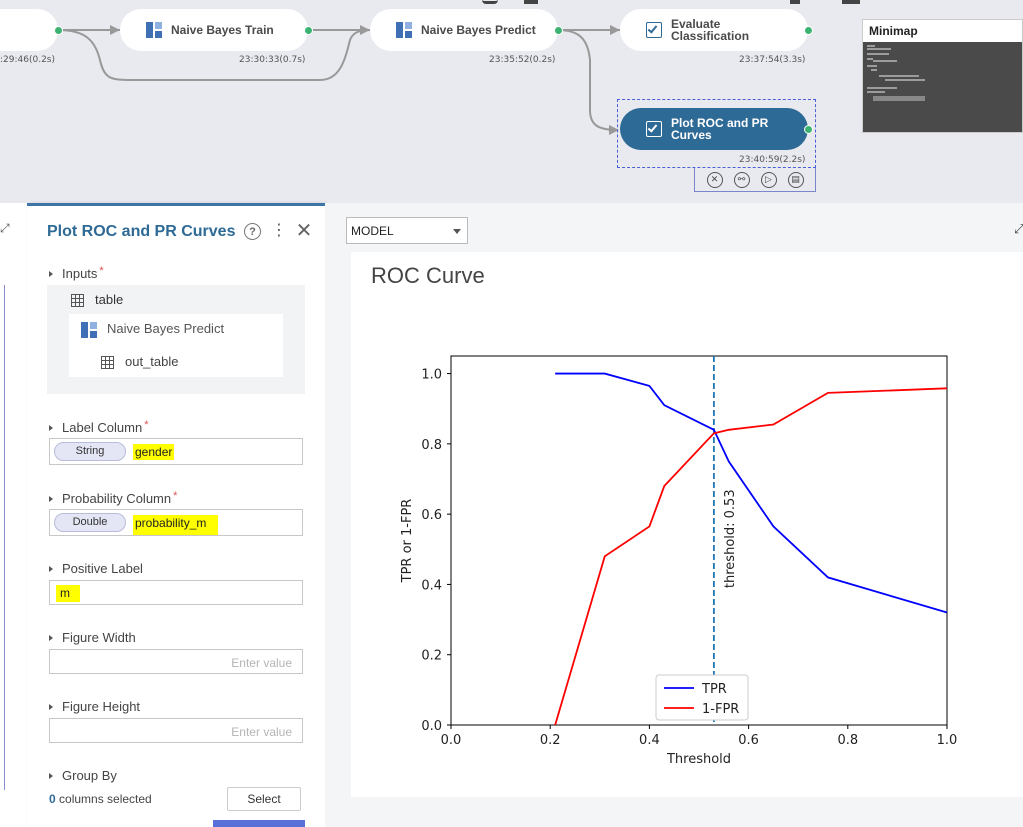 This screenshot has width=1023, height=827. What do you see at coordinates (550, 740) in the screenshot?
I see `x-tick-label: 0.2` at bounding box center [550, 740].